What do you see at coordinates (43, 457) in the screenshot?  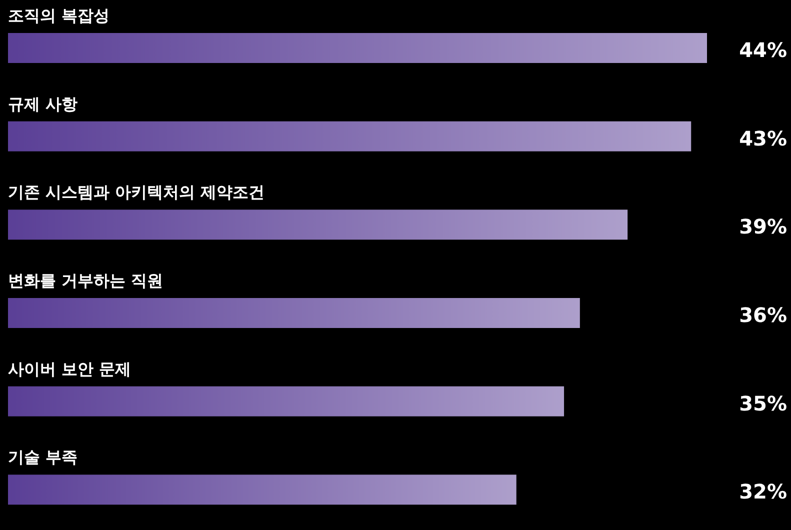 I see `y-tick-label: 기술 부족` at bounding box center [43, 457].